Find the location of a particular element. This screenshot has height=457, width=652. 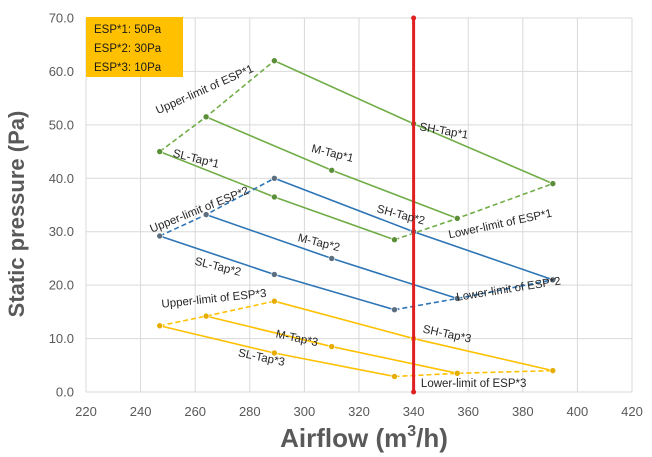

annotation-label: Lower-limit of ESP*3 is located at coordinates (473, 384).